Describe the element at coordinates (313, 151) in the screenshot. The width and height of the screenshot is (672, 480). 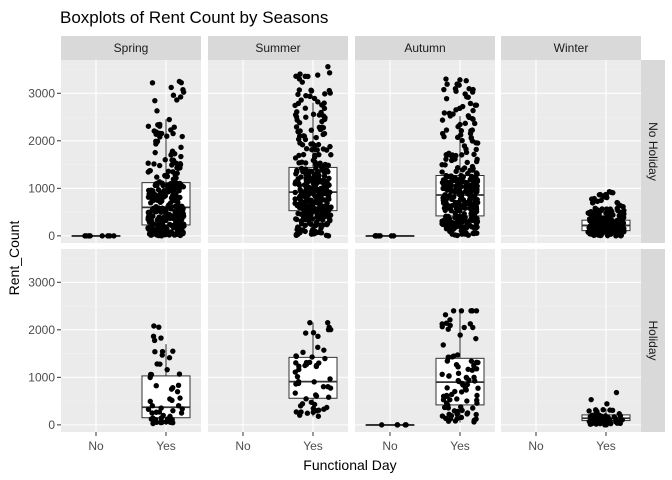
I see `box-no-holiday-summer-yes` at that location.